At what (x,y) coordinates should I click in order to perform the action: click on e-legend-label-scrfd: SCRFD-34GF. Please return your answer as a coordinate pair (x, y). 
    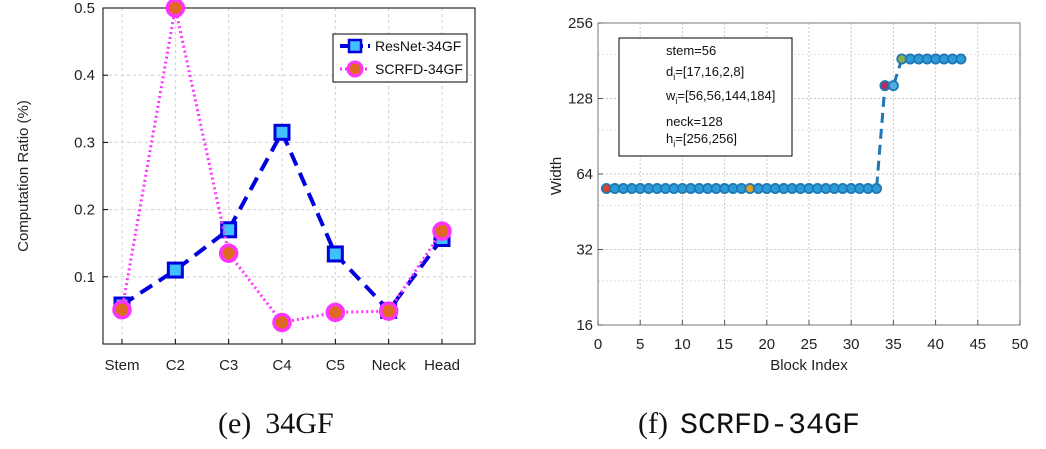
    Looking at the image, I should click on (419, 69).